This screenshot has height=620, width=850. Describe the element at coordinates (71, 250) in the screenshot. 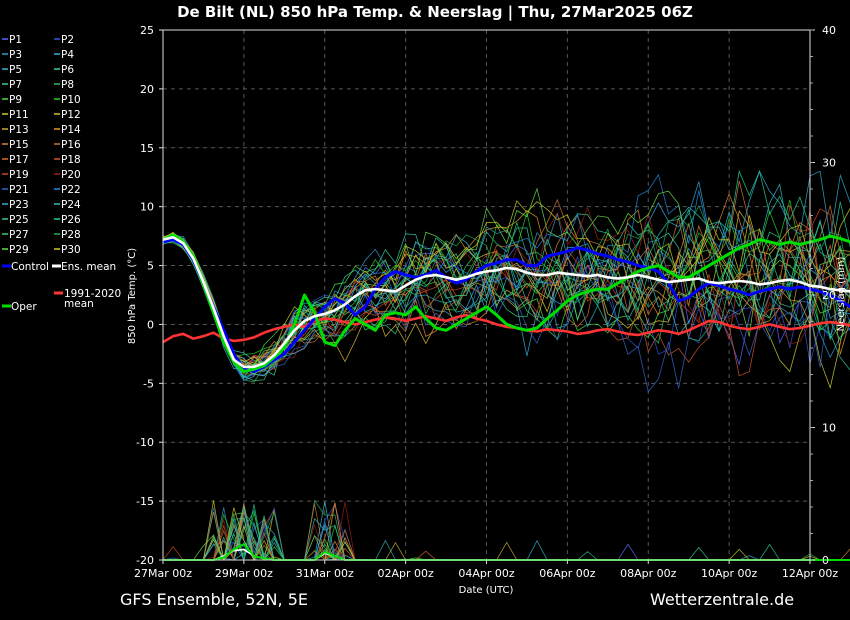

I see `legend-item-label: P30` at that location.